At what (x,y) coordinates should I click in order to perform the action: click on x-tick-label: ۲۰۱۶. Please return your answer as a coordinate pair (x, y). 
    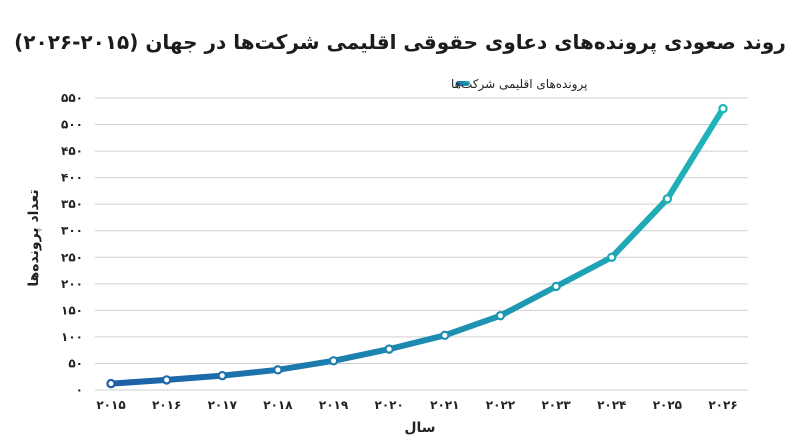
    Looking at the image, I should click on (166, 405).